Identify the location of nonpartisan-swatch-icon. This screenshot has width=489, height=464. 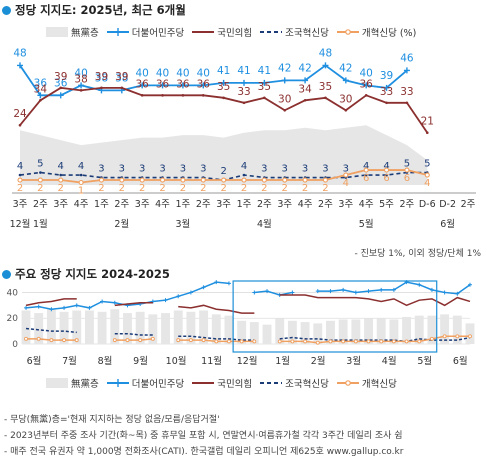
(57, 32).